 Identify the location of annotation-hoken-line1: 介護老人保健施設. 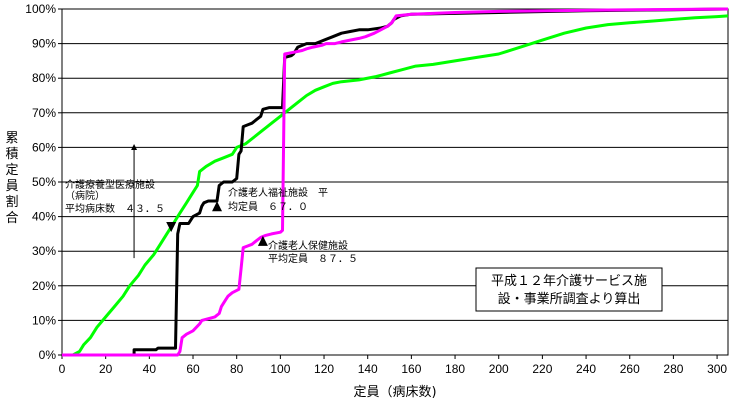
(308, 245).